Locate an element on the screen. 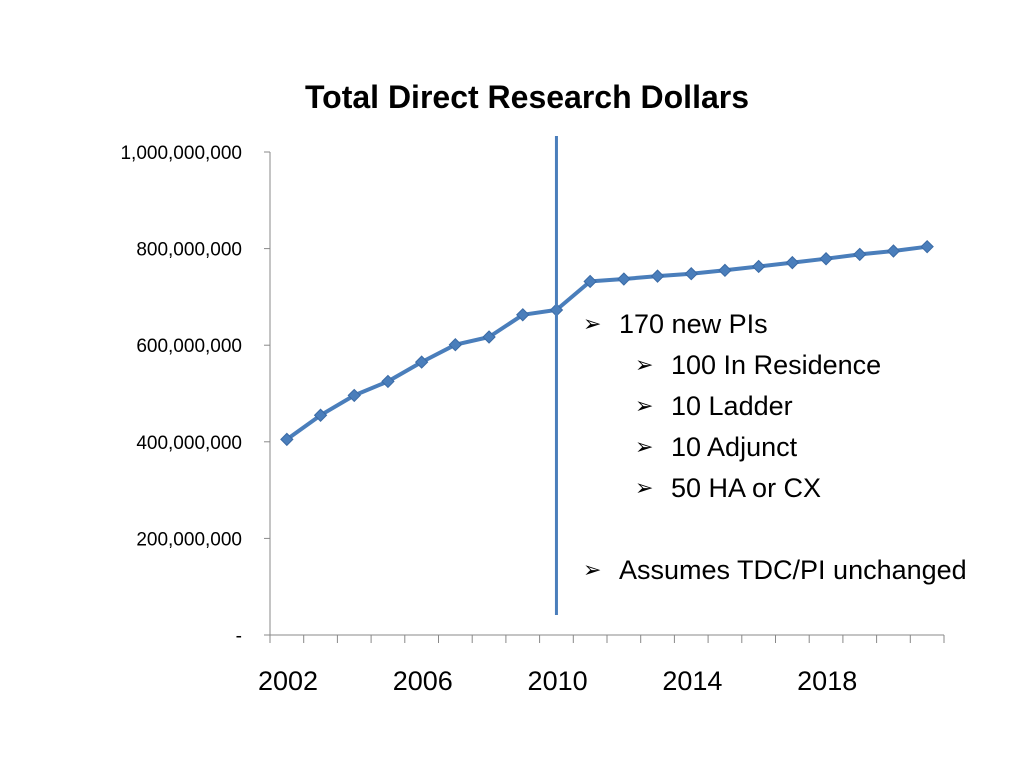 The height and width of the screenshot is (768, 1024). chart-title: Total Direct Research Dollars is located at coordinates (527, 97).